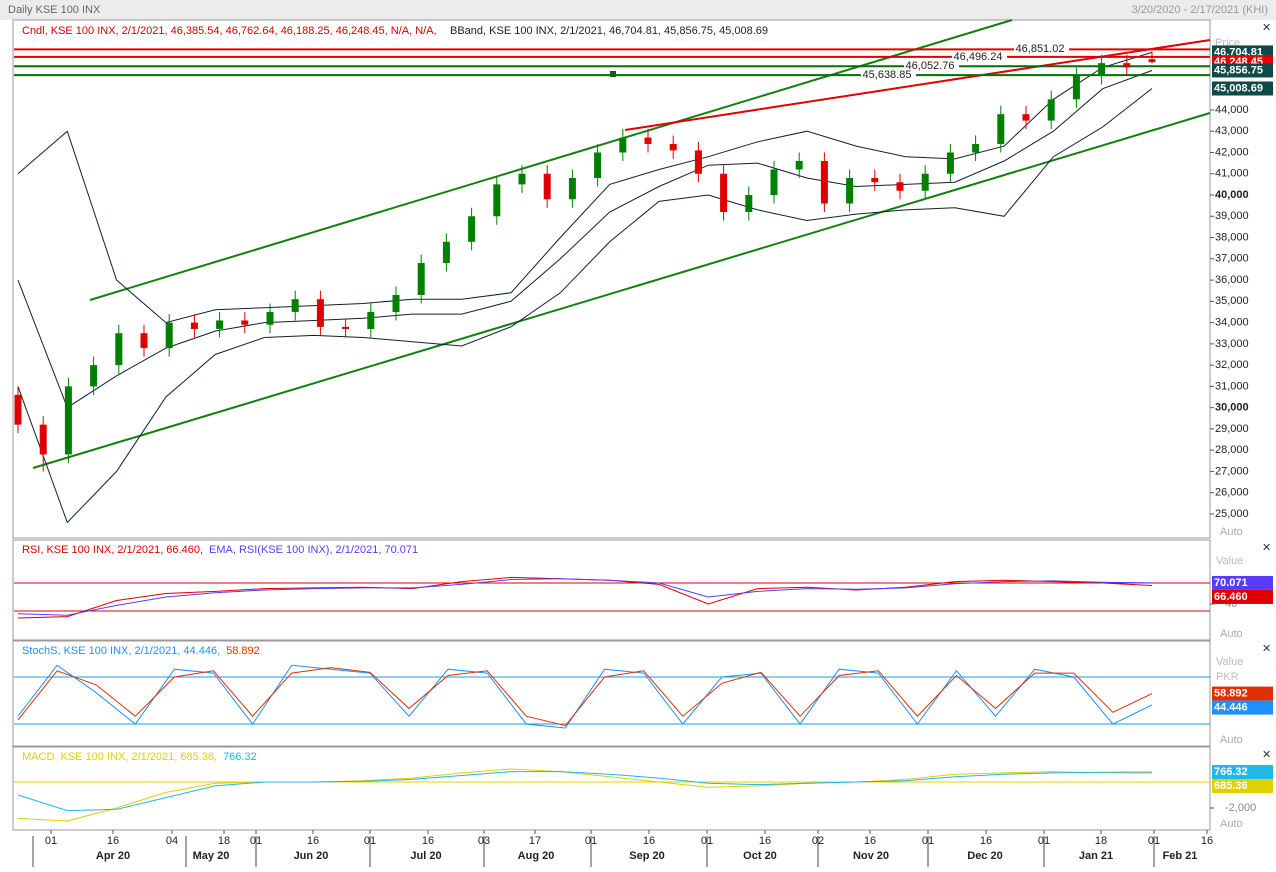 The width and height of the screenshot is (1276, 872). What do you see at coordinates (1232, 259) in the screenshot?
I see `y-tick-label: 37,000` at bounding box center [1232, 259].